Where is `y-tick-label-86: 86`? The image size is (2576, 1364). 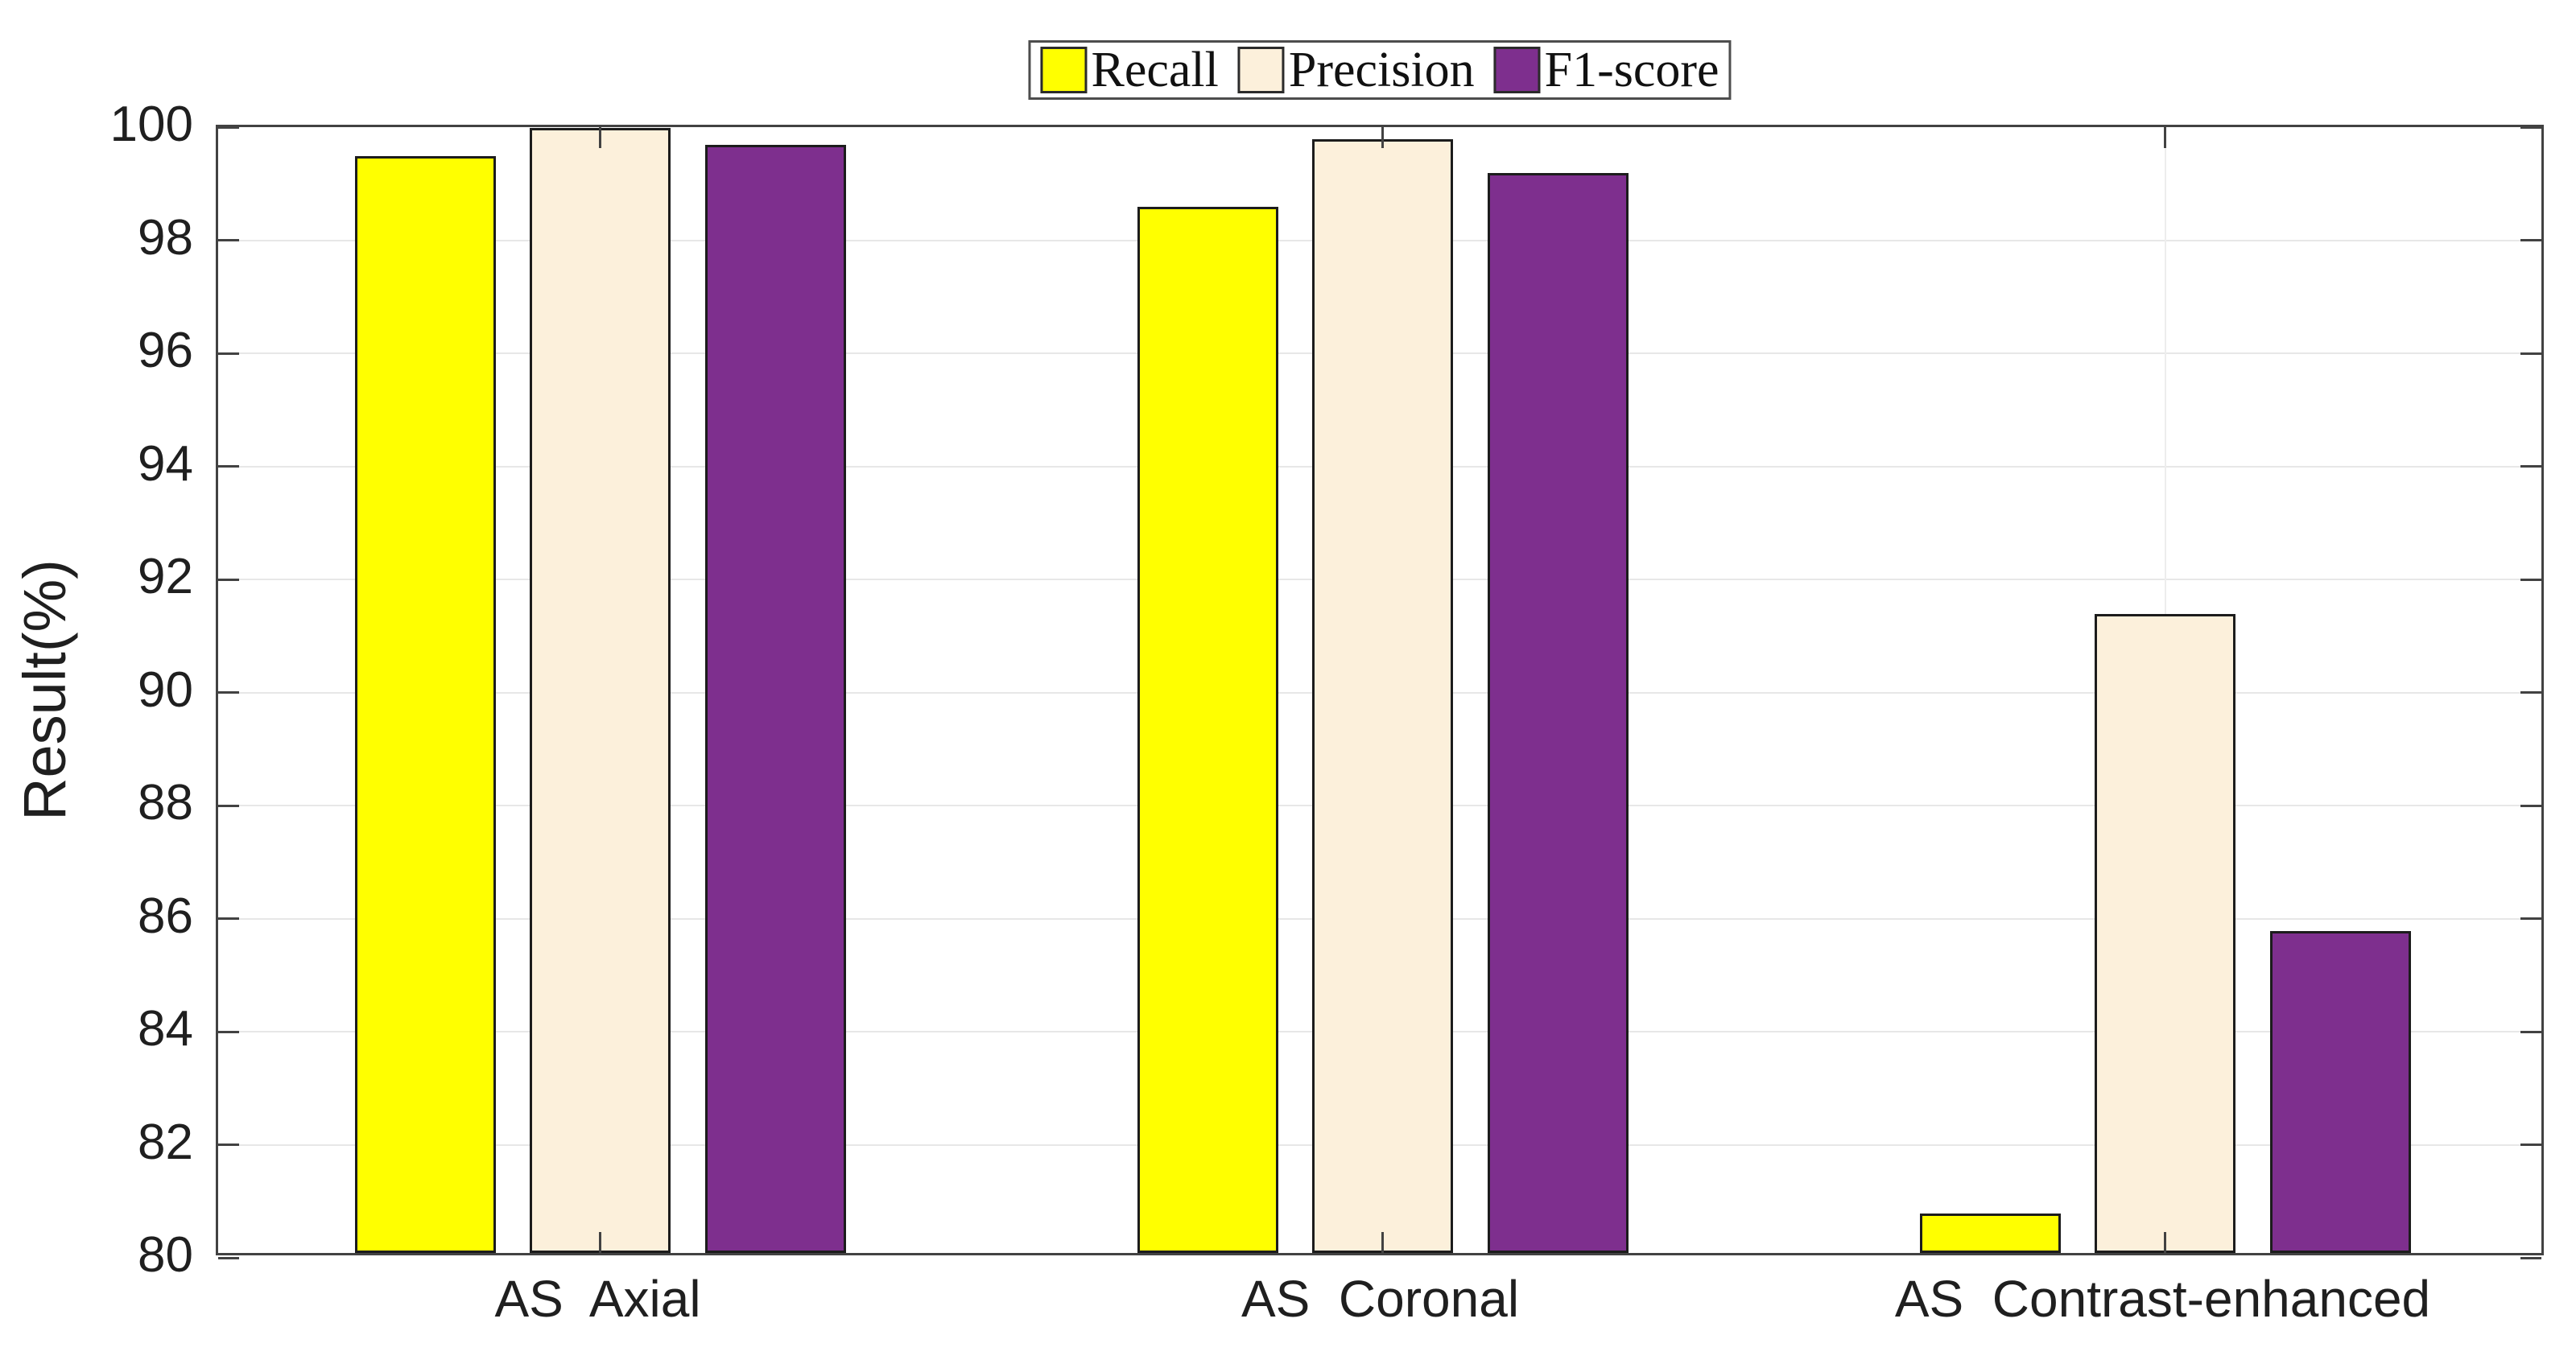 y-tick-label-86: 86 is located at coordinates (165, 916).